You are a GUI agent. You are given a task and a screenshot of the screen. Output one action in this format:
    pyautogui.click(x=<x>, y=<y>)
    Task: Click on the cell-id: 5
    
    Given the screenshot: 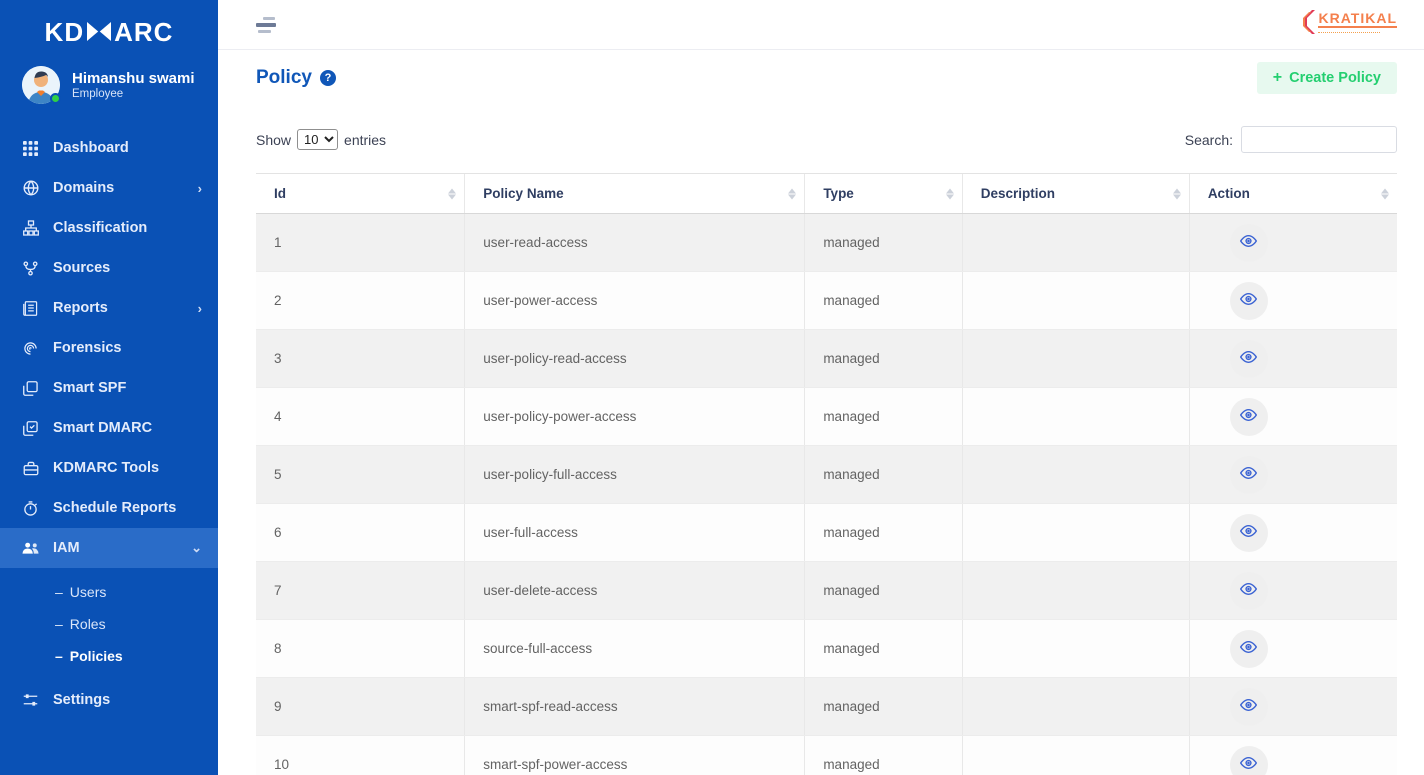 What is the action you would take?
    pyautogui.click(x=360, y=474)
    